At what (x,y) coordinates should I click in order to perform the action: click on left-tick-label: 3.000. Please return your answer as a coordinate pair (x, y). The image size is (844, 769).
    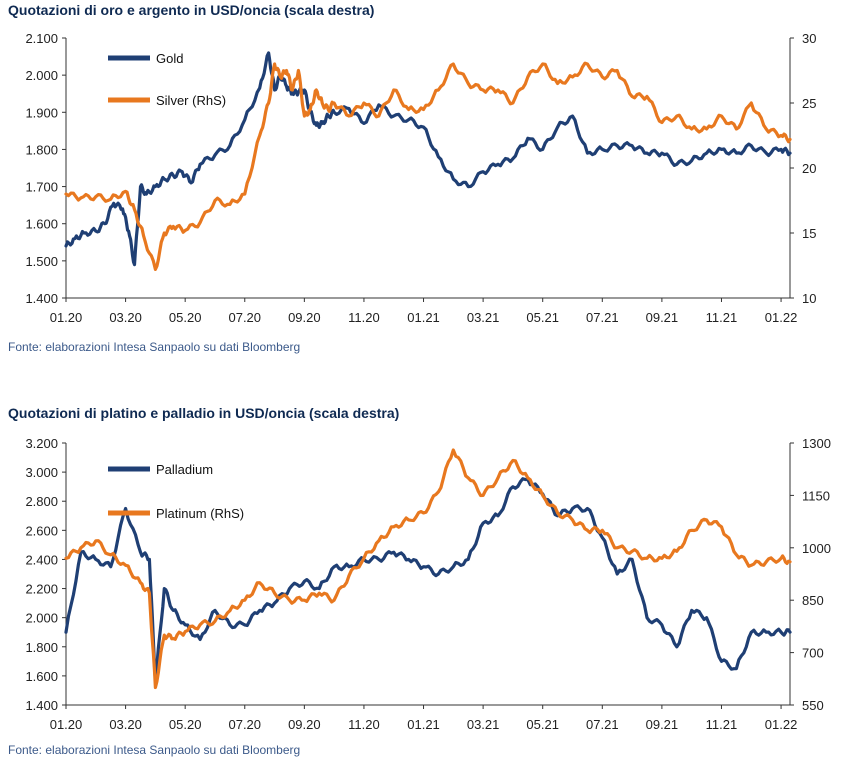
    Looking at the image, I should click on (41, 472).